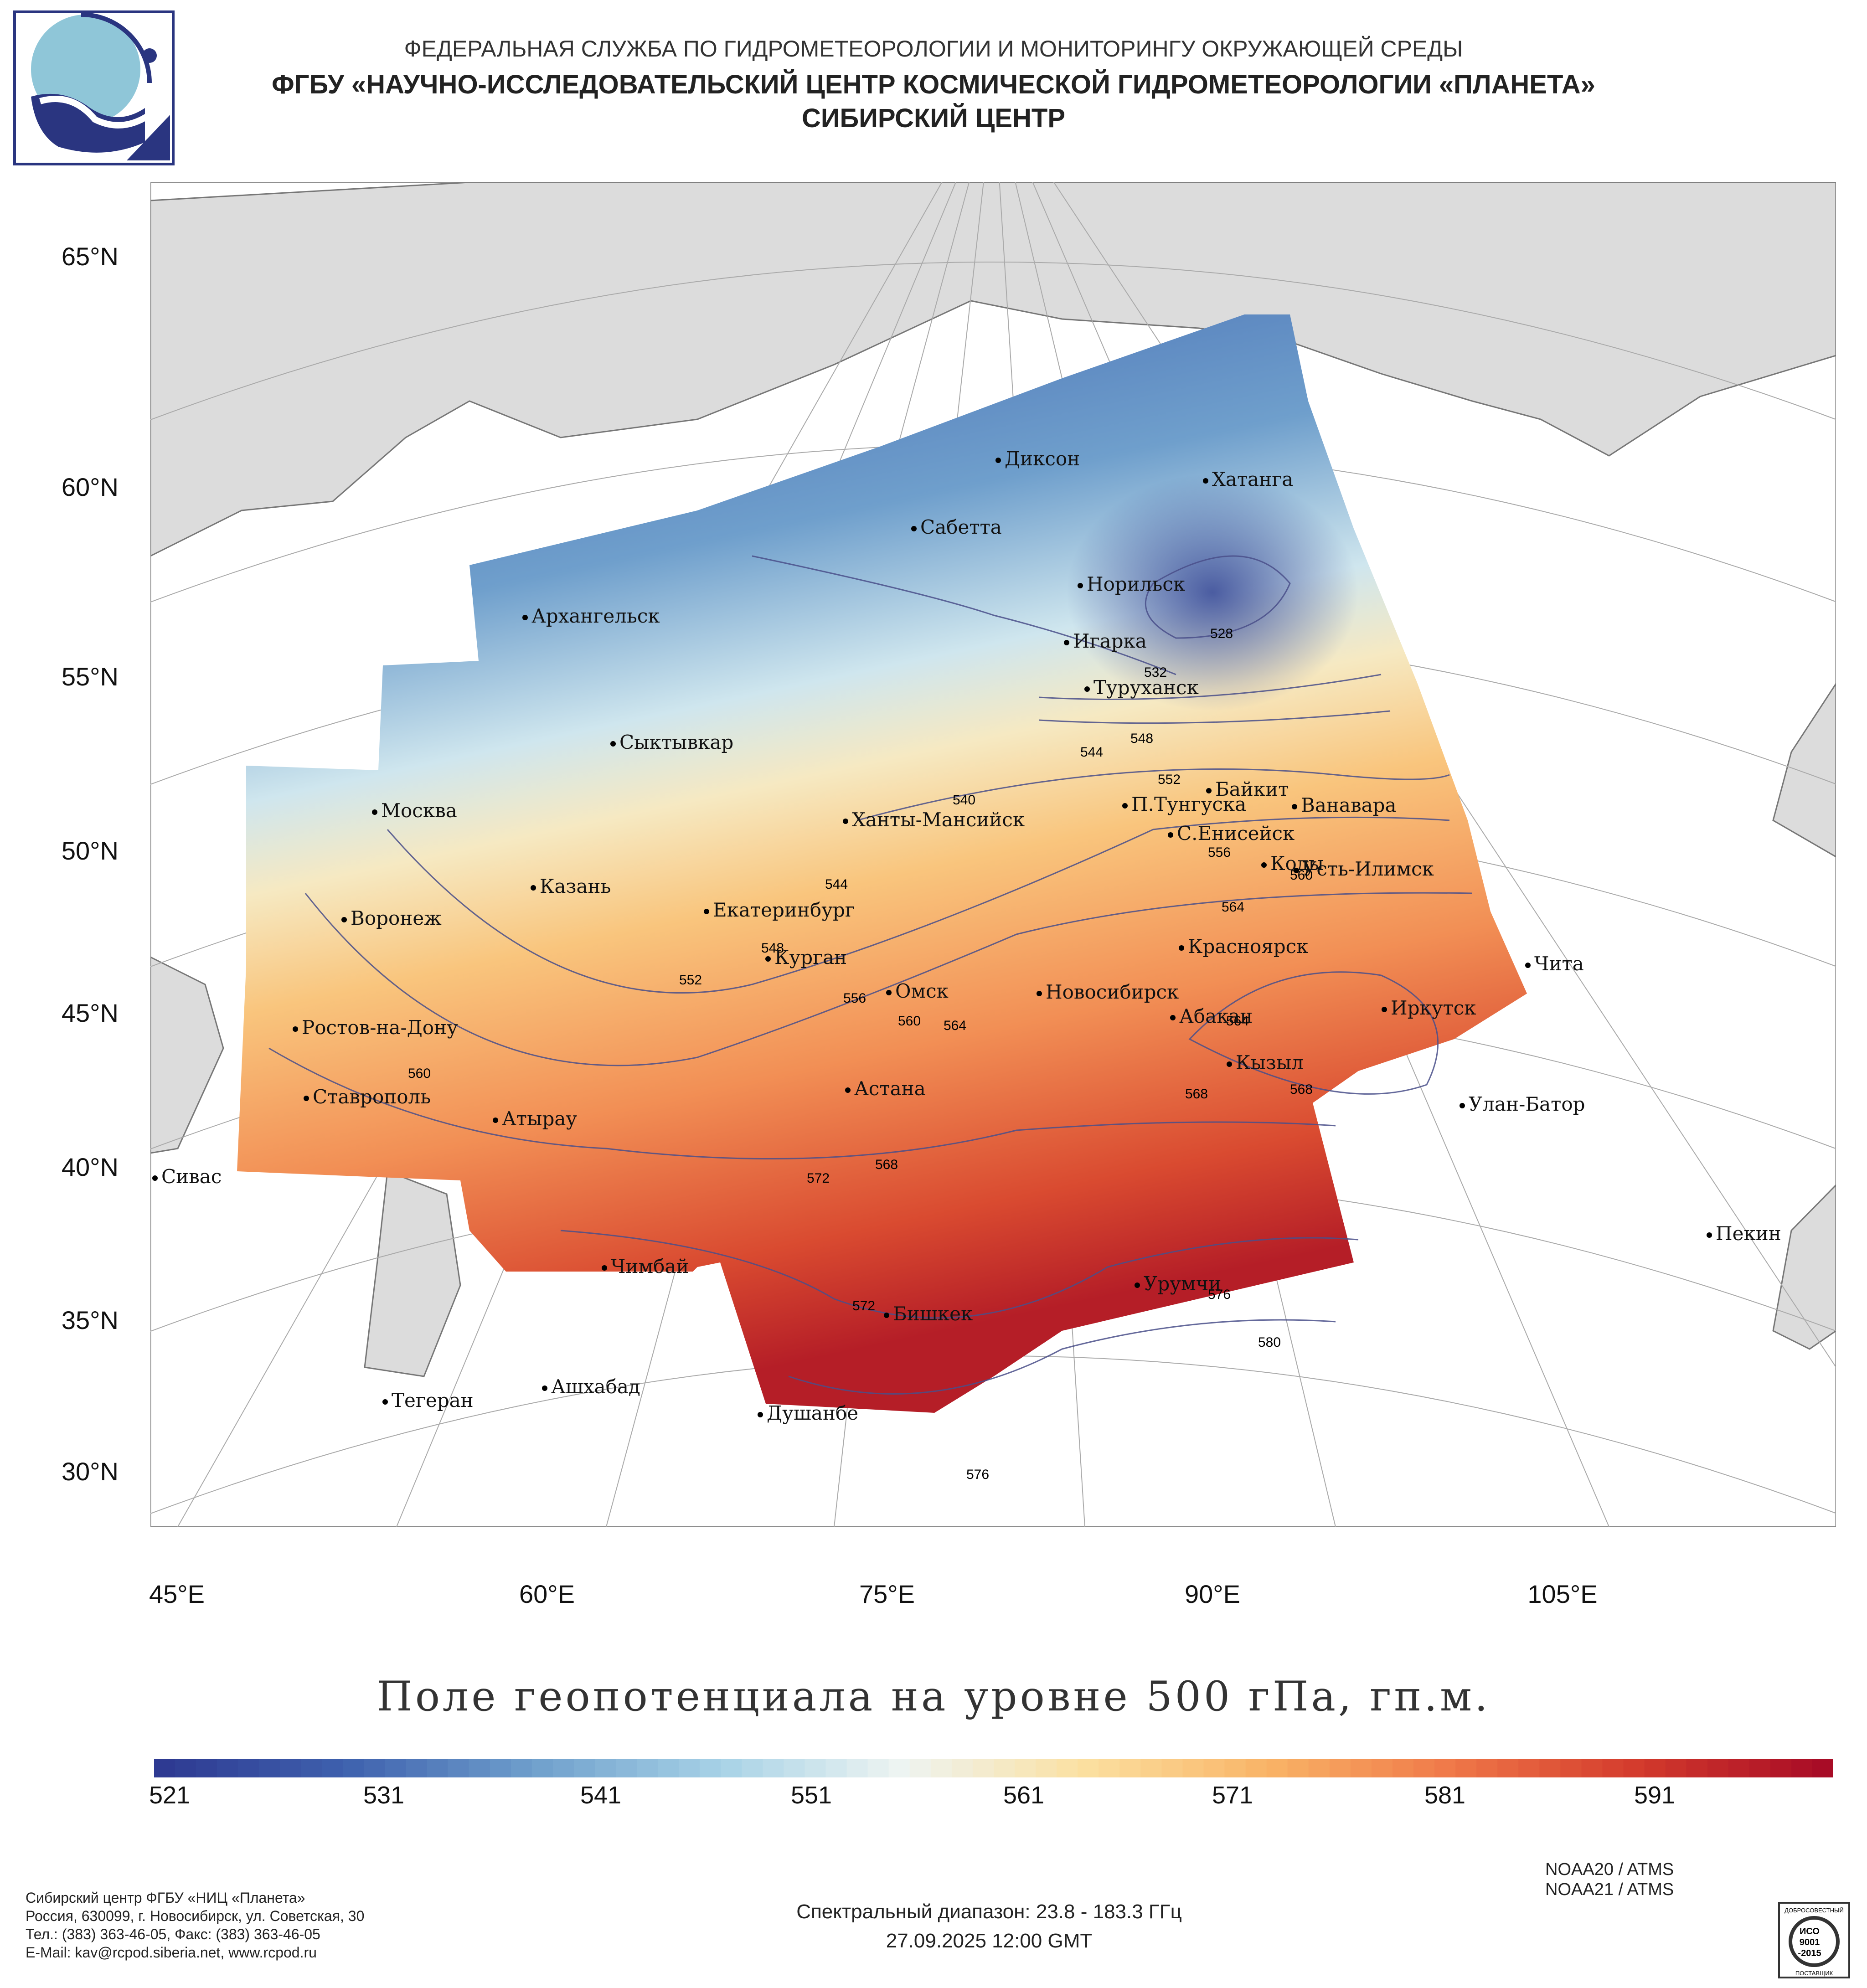 The height and width of the screenshot is (1988, 1867). Describe the element at coordinates (540, 1118) in the screenshot. I see `city-label: Атырау` at that location.